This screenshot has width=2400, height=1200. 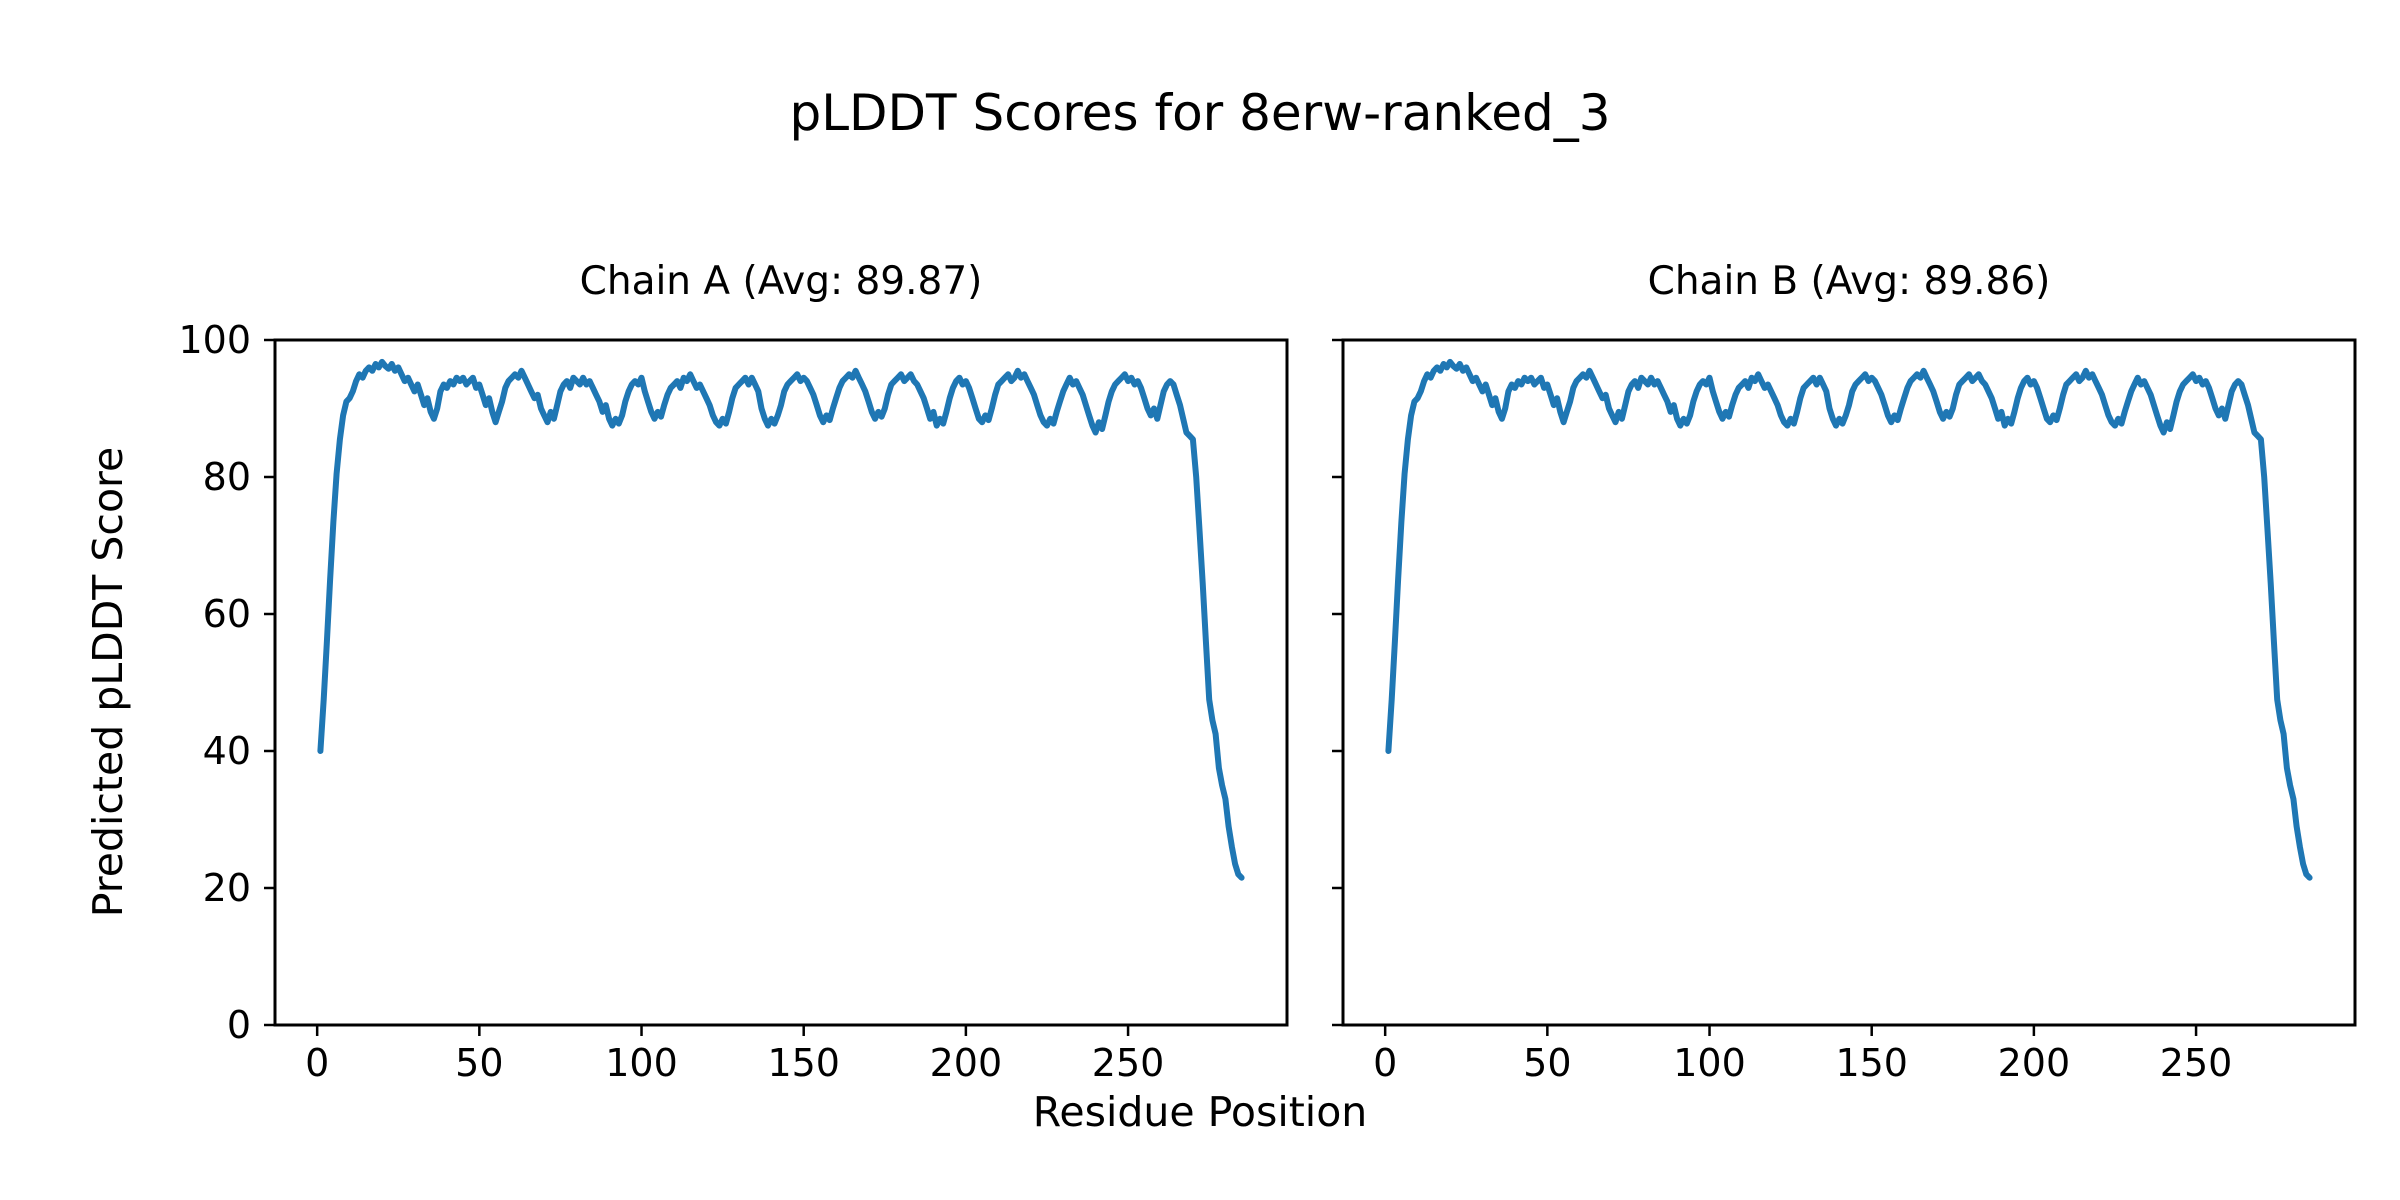 I want to click on figure-title: pLDDT Scores for 8erw-ranked_3, so click(x=1200, y=113).